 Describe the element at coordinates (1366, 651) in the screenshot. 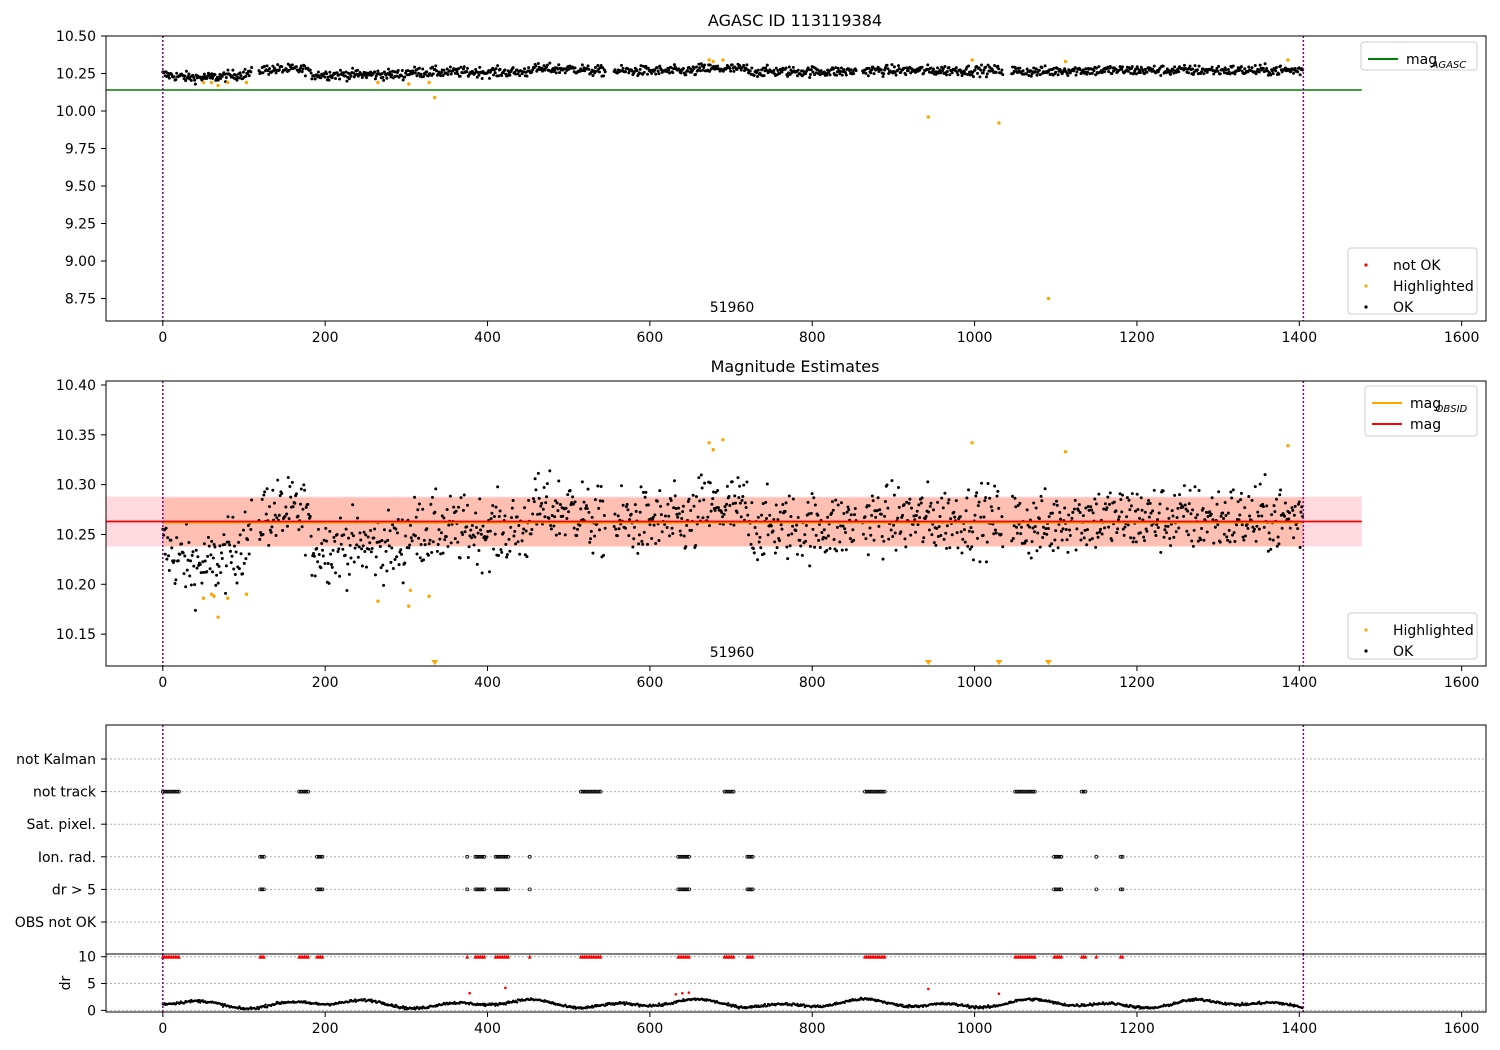

I see `panel2-legend-bottom-marker-swatch` at that location.